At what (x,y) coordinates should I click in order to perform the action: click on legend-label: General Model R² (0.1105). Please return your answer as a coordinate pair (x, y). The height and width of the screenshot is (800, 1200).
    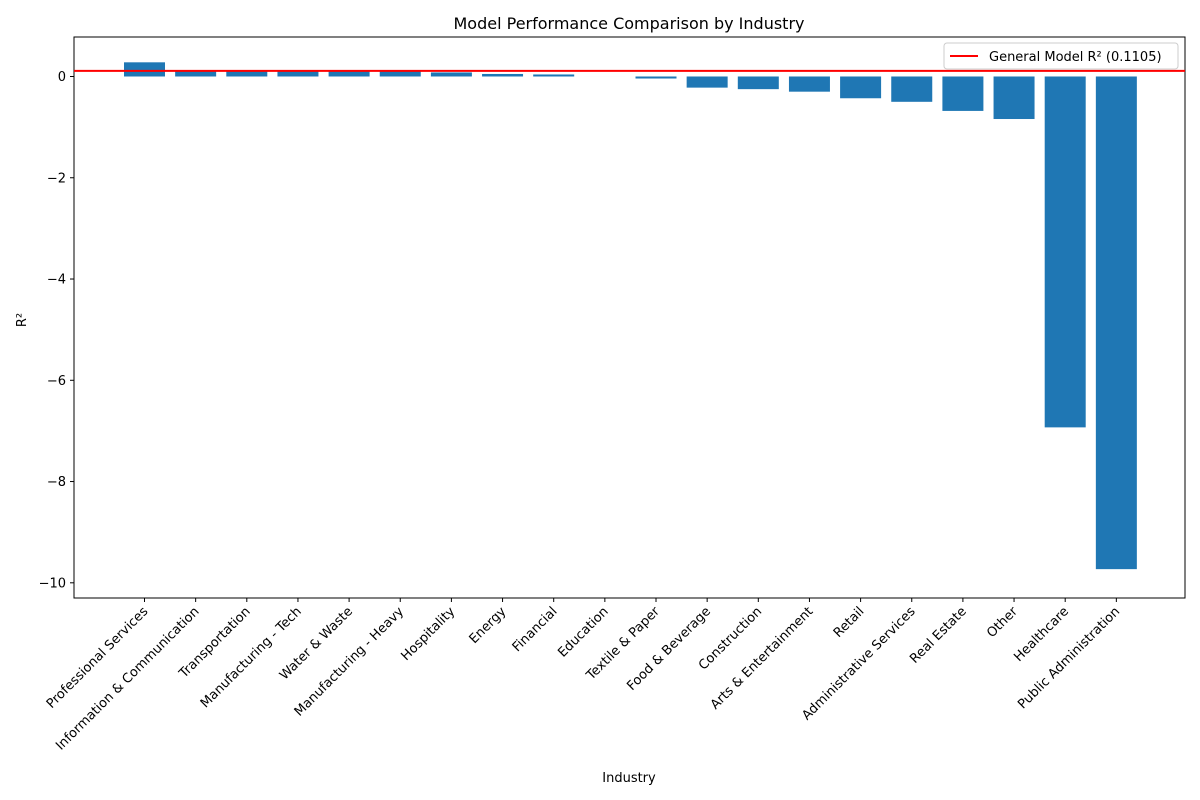
    Looking at the image, I should click on (1075, 57).